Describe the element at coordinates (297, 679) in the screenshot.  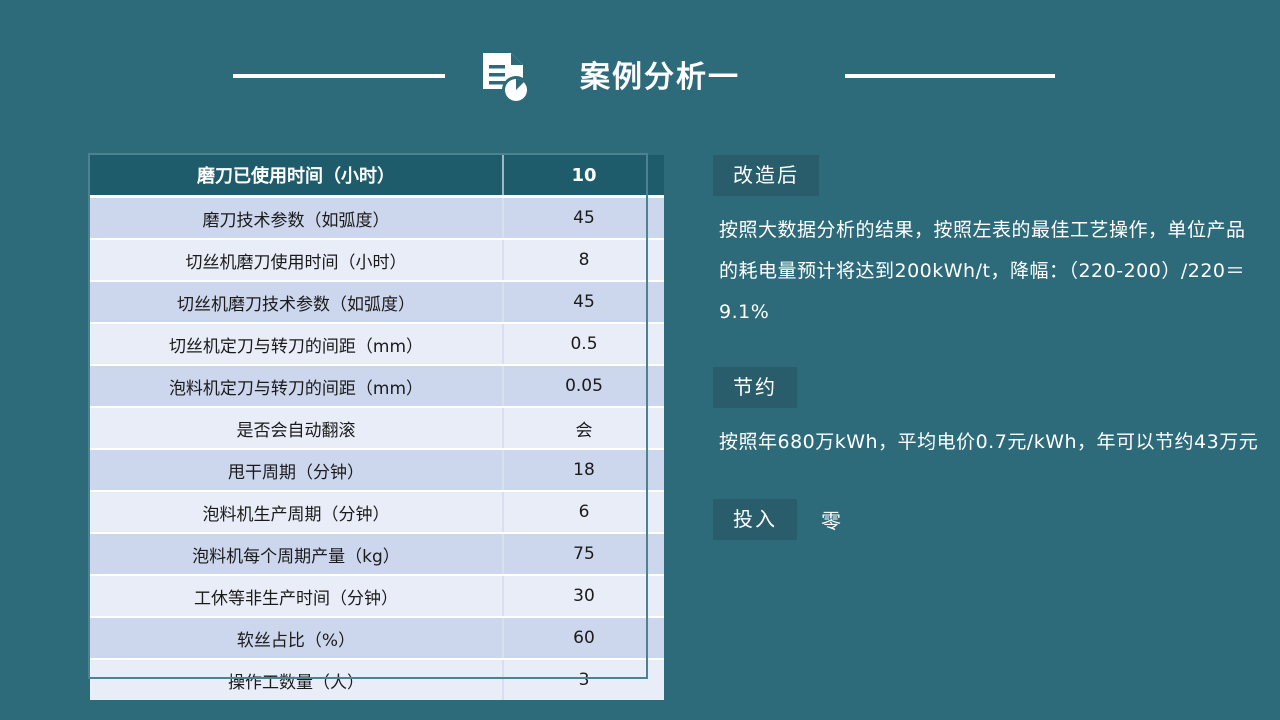
I see `row-name: 操作工数量（人）` at that location.